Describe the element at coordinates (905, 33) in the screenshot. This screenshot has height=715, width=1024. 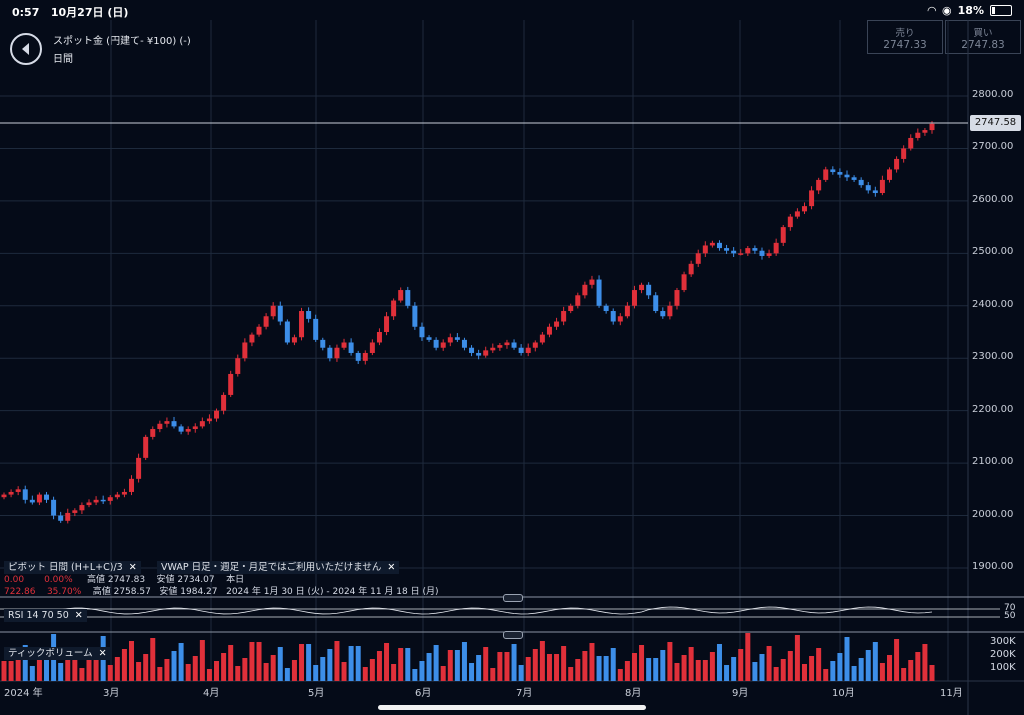
I see `sell-label: 売り` at that location.